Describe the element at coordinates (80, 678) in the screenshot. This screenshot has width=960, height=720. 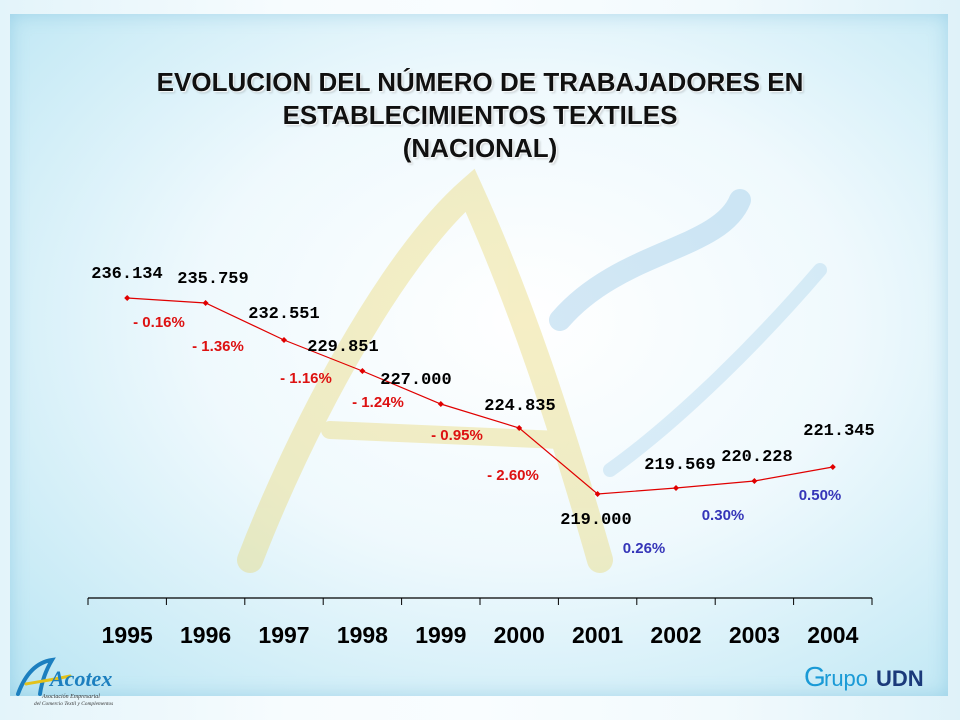
I see `acotex-logo-wordmark: Acotex` at that location.